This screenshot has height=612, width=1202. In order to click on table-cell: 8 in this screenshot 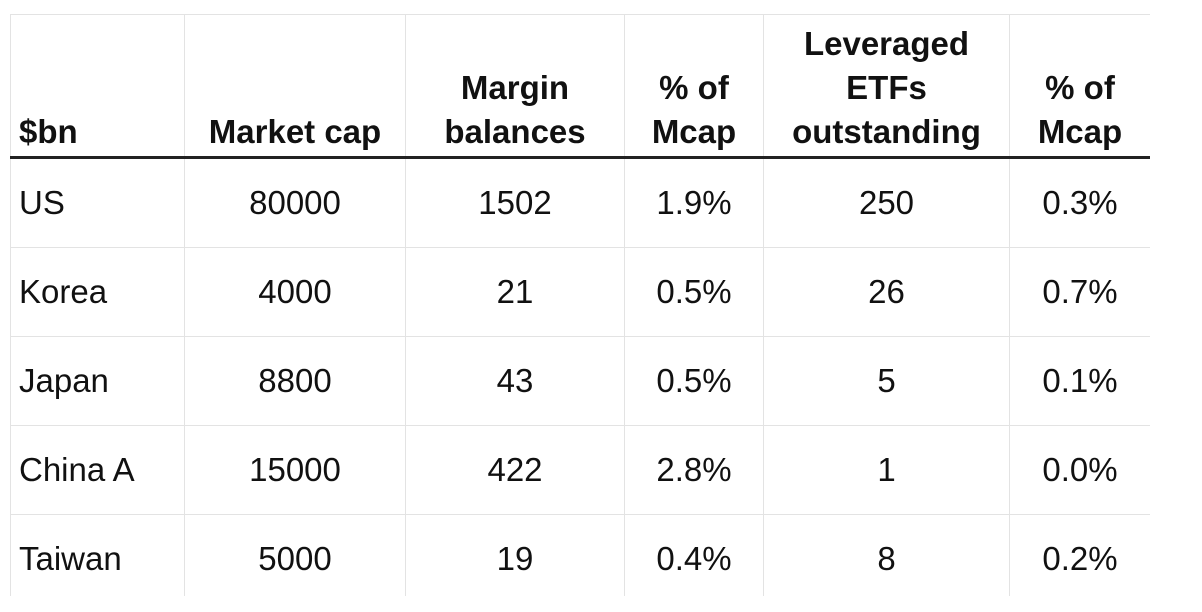, I will do `click(886, 555)`.